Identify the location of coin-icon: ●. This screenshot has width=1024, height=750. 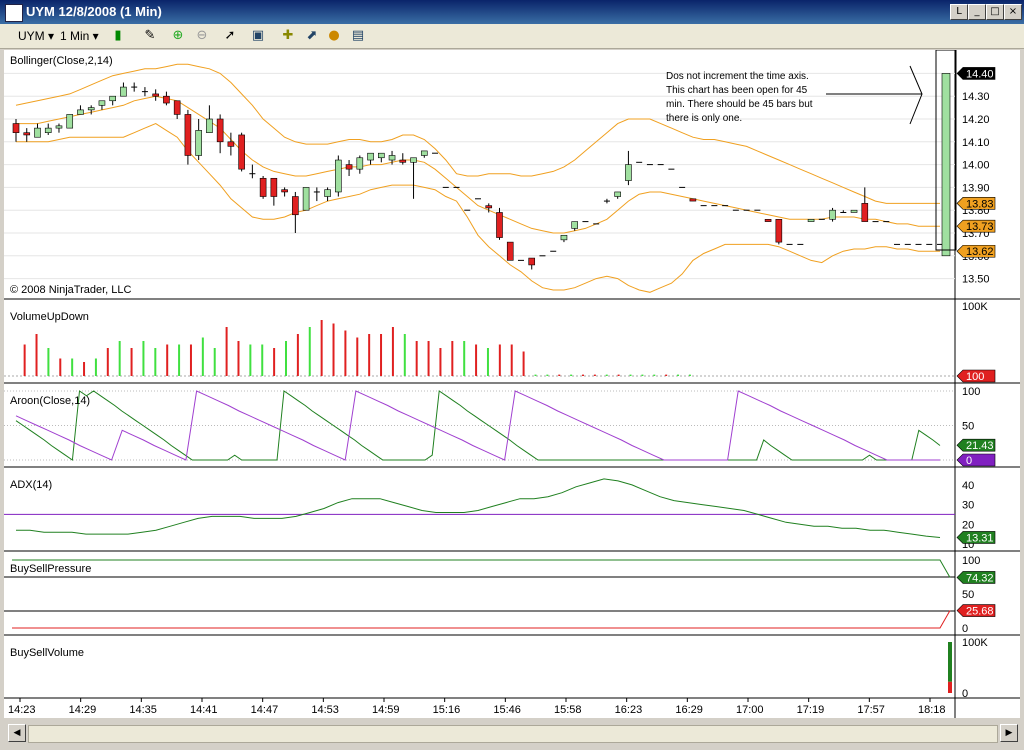
(334, 35).